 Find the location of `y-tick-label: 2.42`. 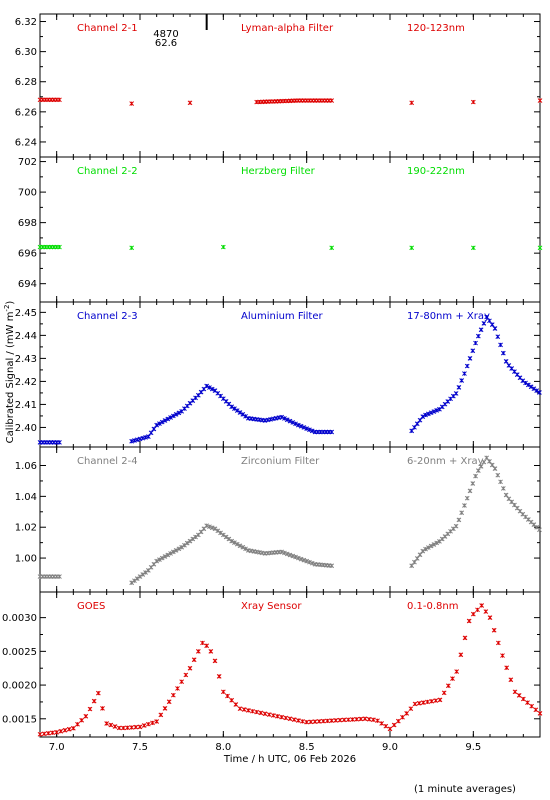

y-tick-label: 2.42 is located at coordinates (26, 382).